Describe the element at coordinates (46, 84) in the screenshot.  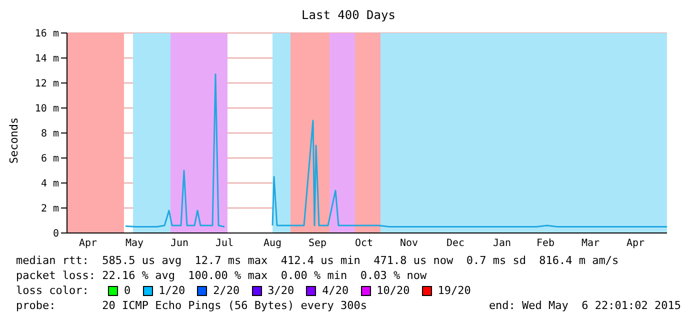
I see `y-tick-label: 12 m` at that location.